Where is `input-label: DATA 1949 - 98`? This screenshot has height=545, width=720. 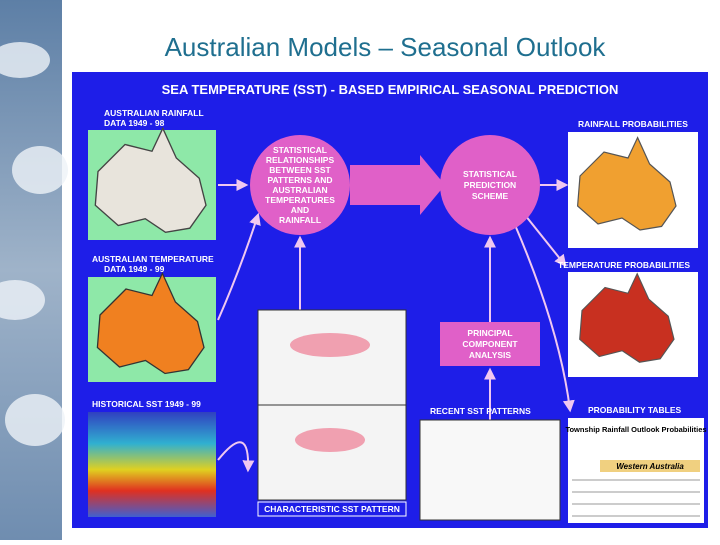
input-label: DATA 1949 - 98 is located at coordinates (134, 123).